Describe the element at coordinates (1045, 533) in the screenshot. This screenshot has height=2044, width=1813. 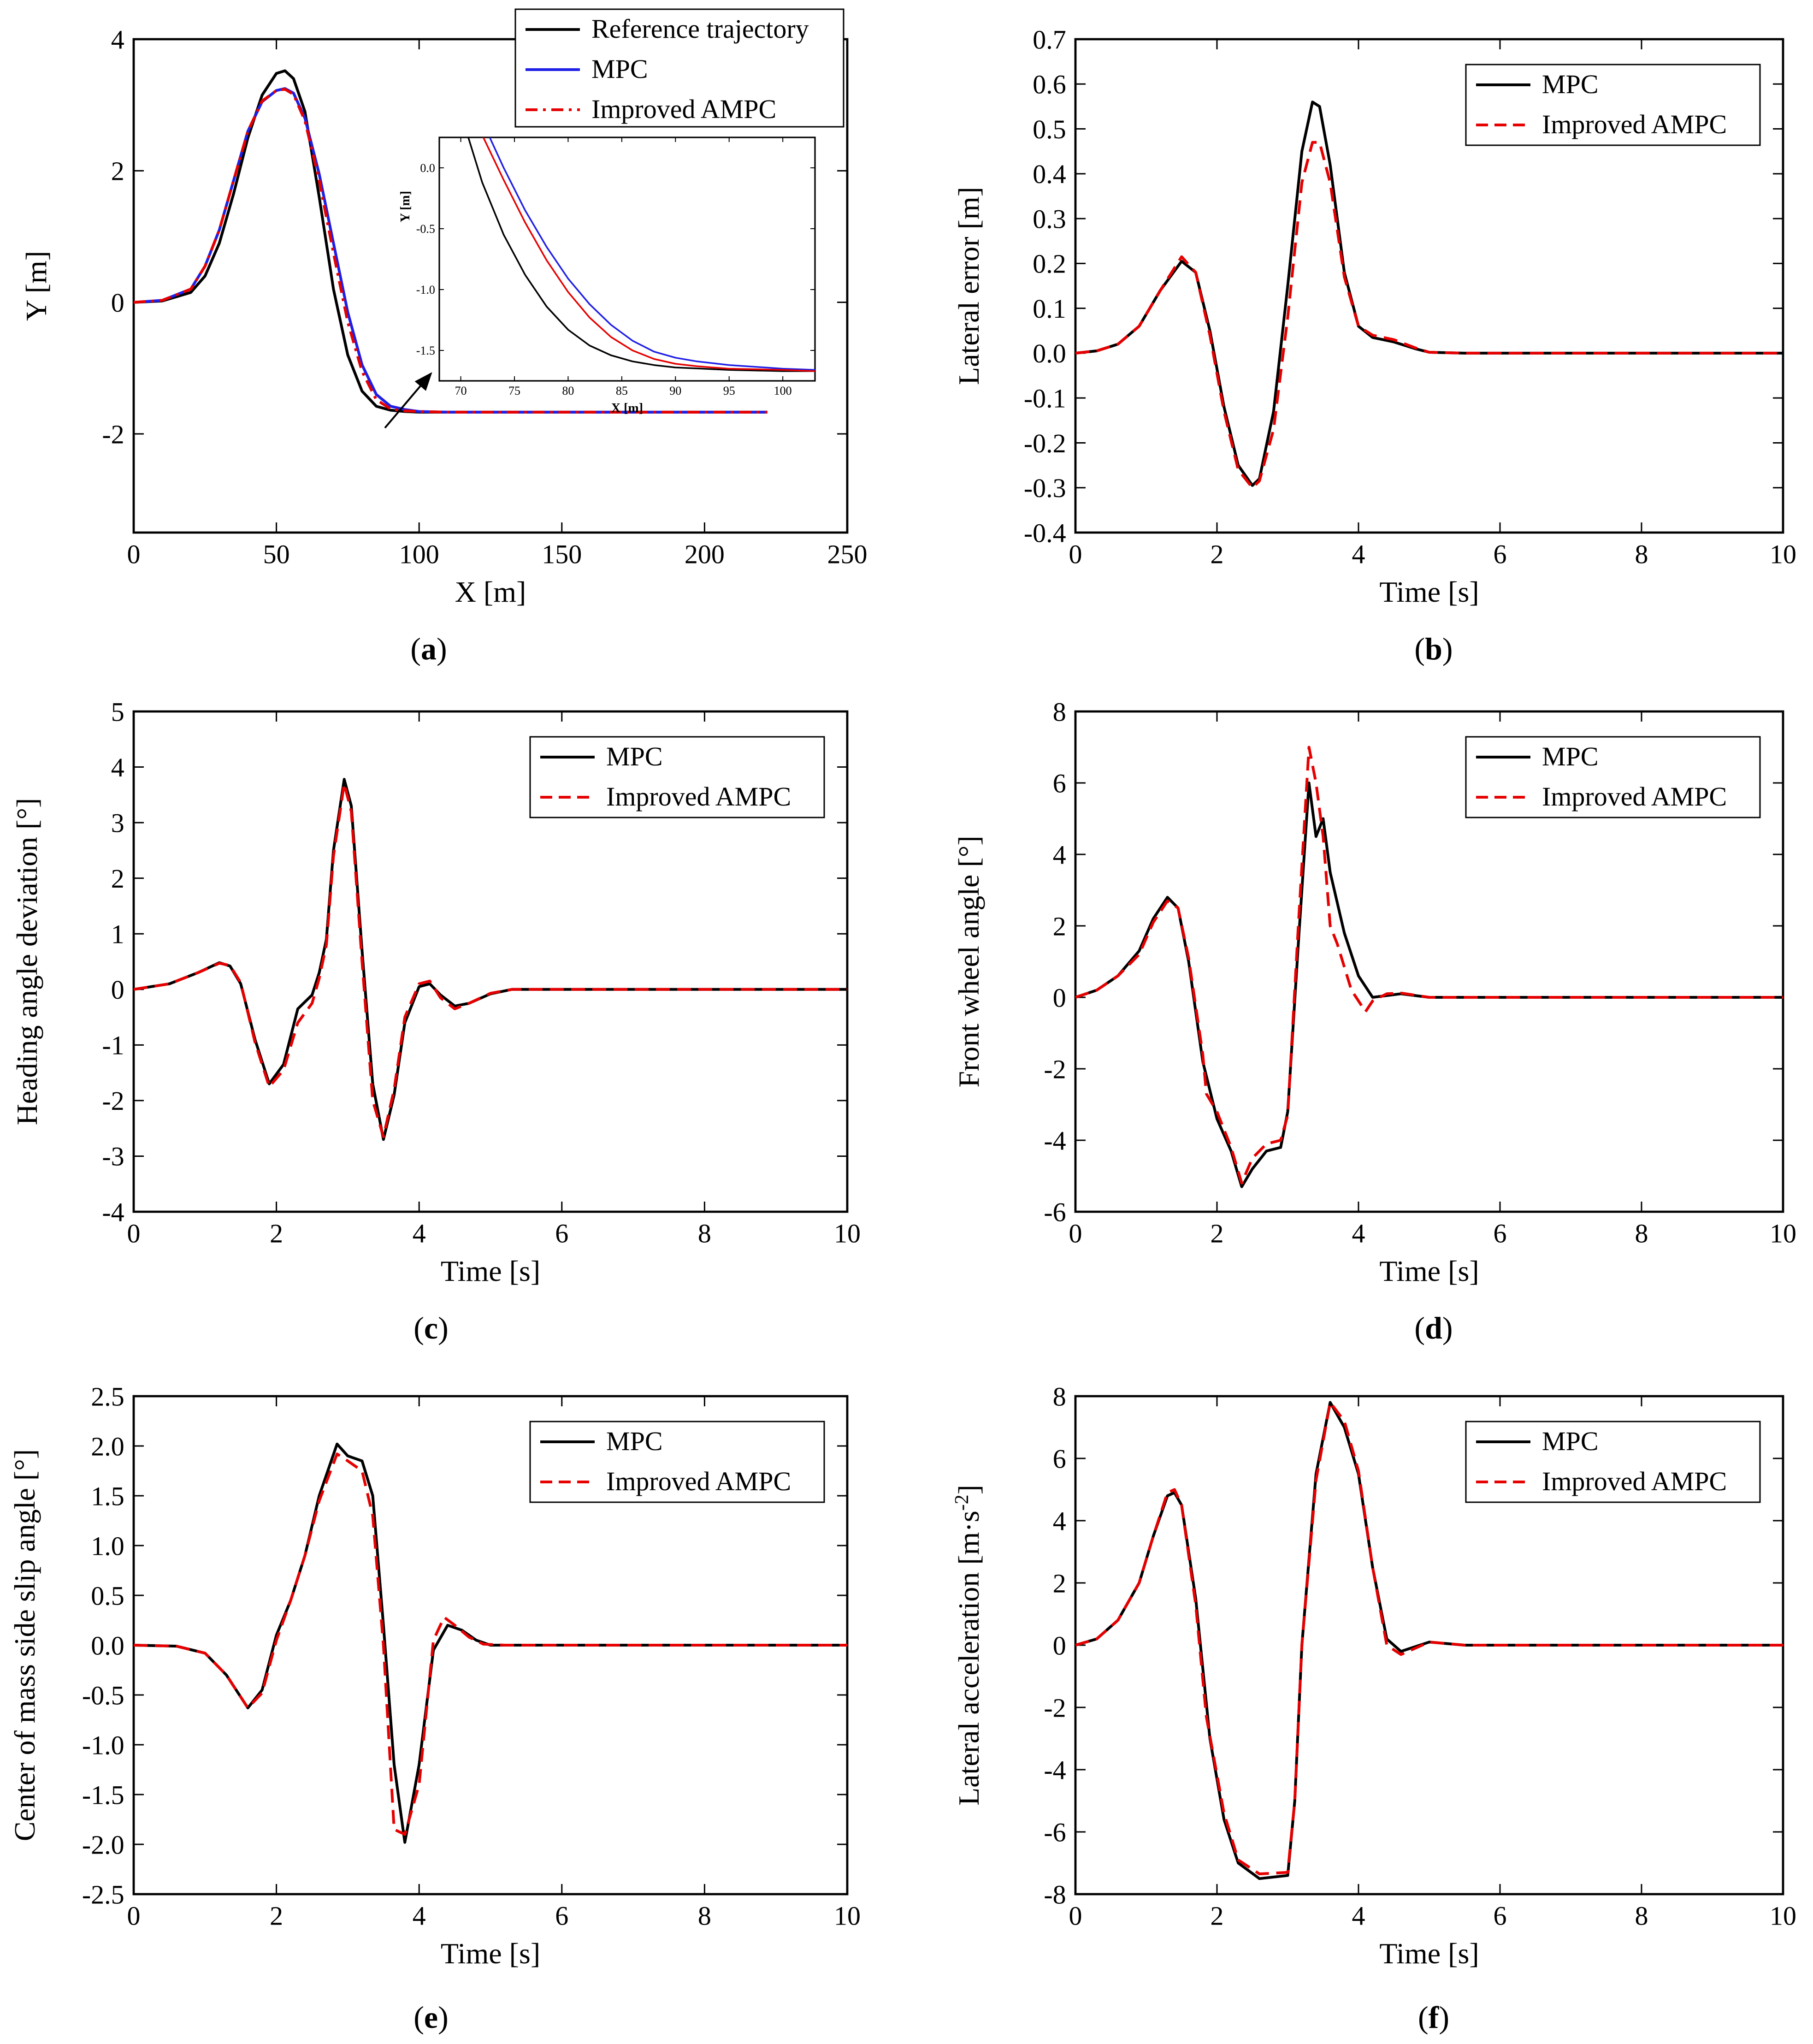
I see `y-tick-label: -0.4` at that location.